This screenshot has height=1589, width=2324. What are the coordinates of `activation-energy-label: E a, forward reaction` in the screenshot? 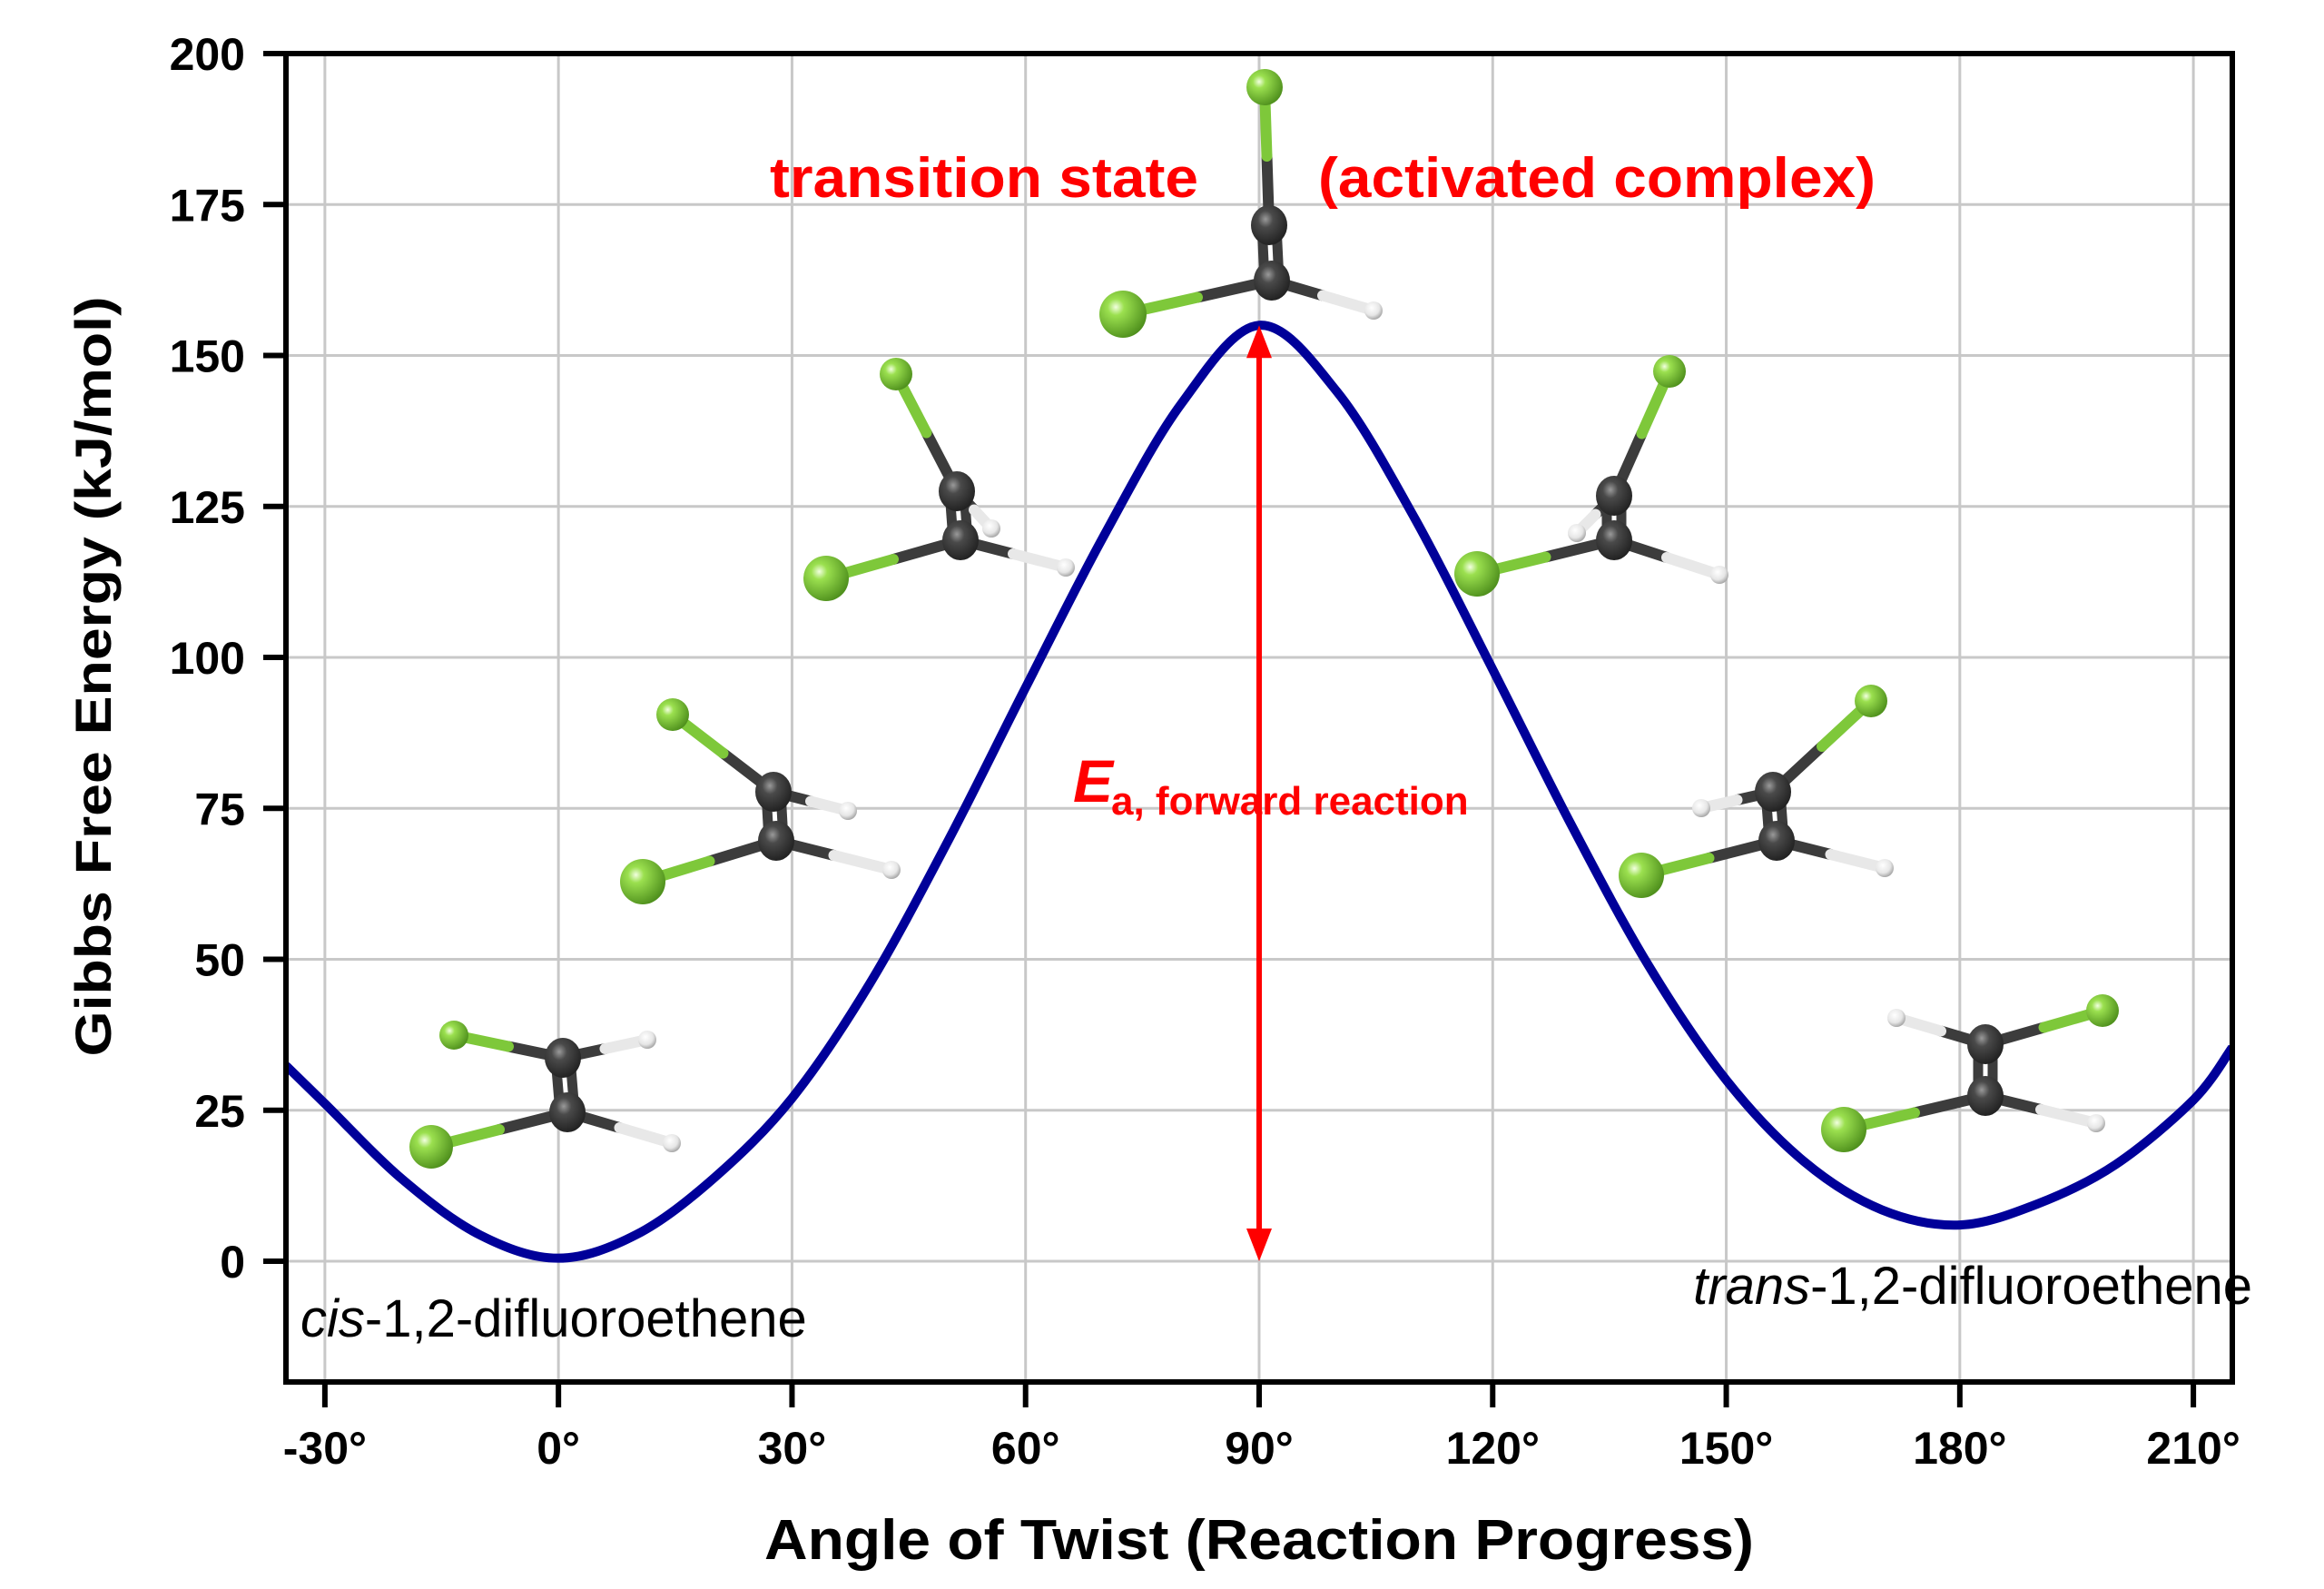 It's located at (1271, 785).